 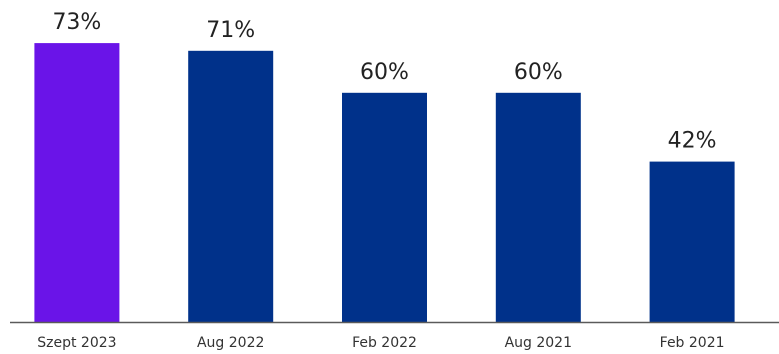 What do you see at coordinates (538, 343) in the screenshot?
I see `x-tick-label-4: Aug 2021` at bounding box center [538, 343].